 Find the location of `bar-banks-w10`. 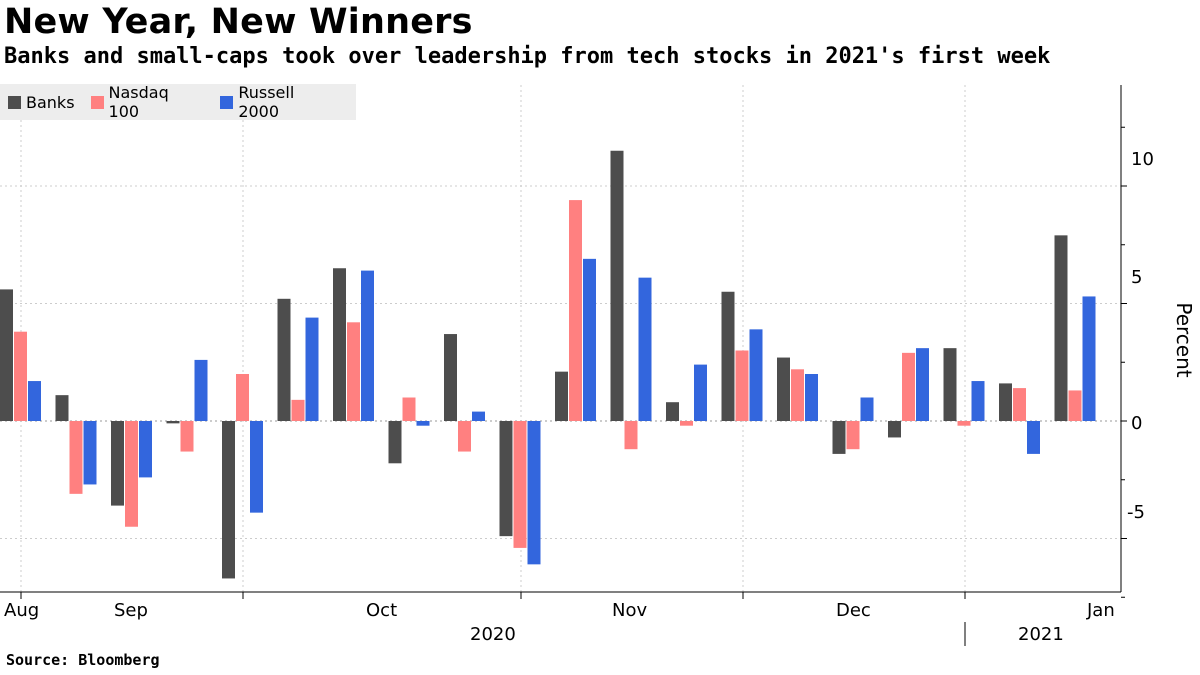

bar-banks-w10 is located at coordinates (506, 479).